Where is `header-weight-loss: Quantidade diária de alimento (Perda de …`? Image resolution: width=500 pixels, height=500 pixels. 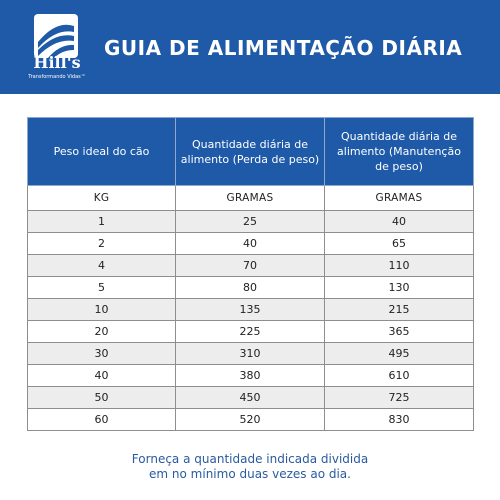
header-weight-loss: Quantidade diária de alimento (Perda de … is located at coordinates (250, 151).